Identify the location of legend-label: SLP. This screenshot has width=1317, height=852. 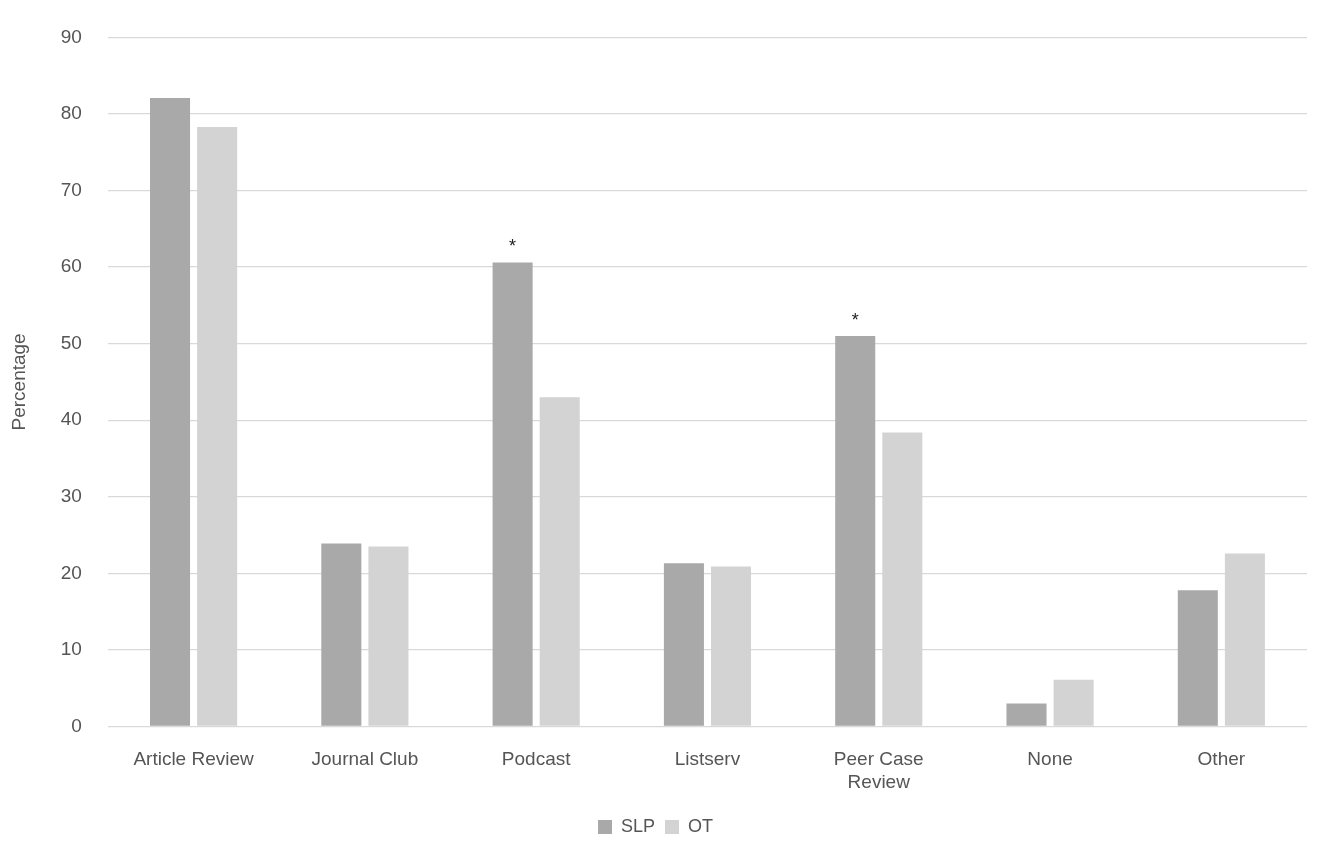
(638, 825).